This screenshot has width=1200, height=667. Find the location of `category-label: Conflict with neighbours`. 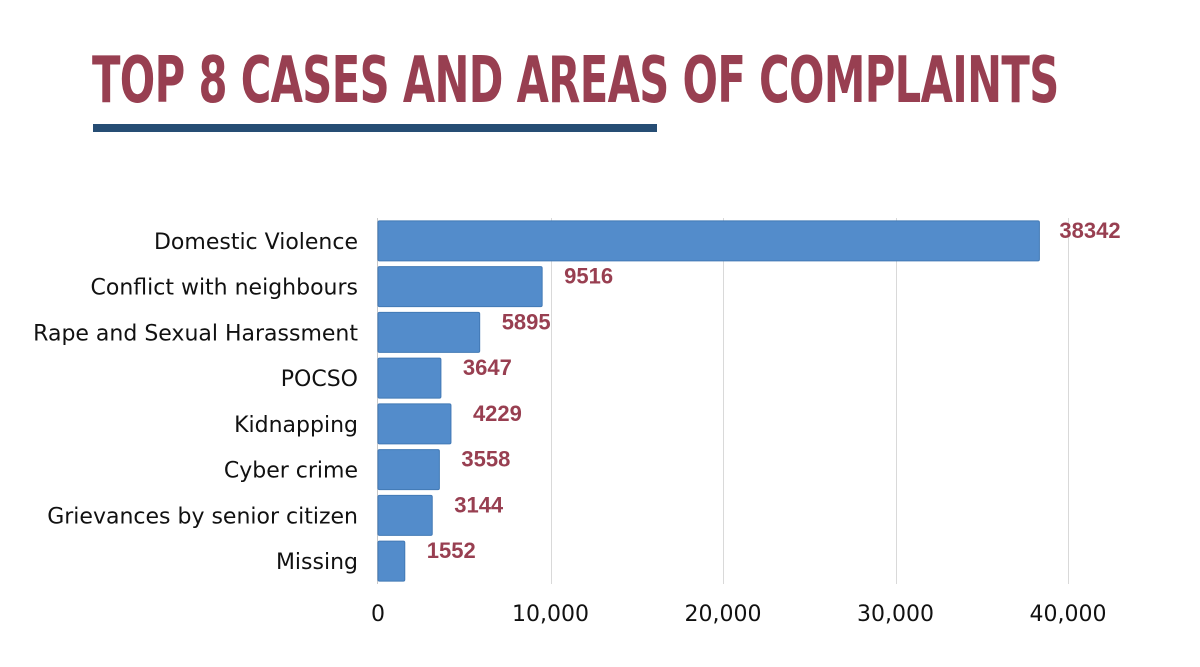

category-label: Conflict with neighbours is located at coordinates (225, 288).